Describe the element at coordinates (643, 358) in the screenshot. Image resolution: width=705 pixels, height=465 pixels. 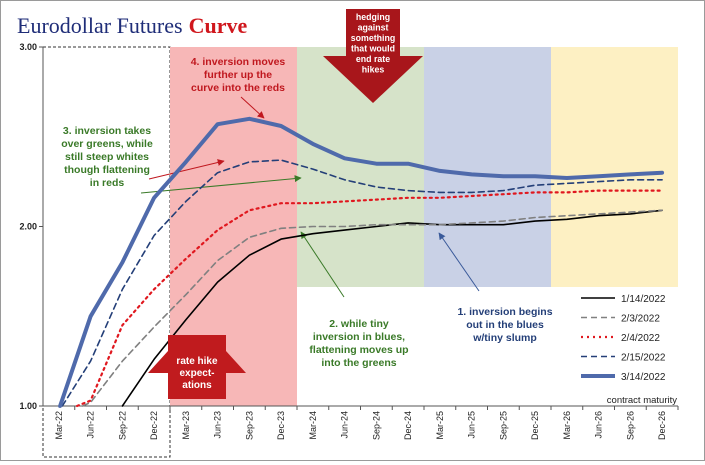
I see `legend-label-4: 2/15/2022` at that location.